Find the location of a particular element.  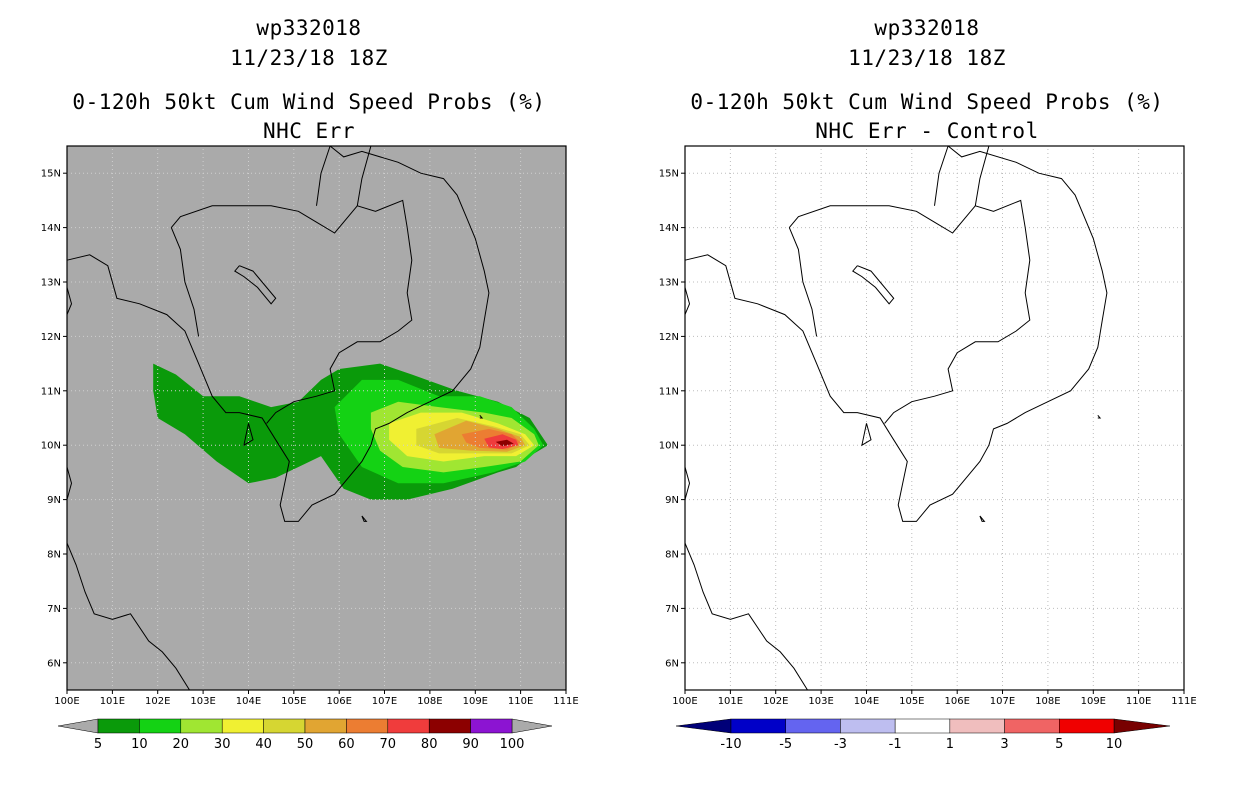

colorbar-label: 60 is located at coordinates (346, 744).